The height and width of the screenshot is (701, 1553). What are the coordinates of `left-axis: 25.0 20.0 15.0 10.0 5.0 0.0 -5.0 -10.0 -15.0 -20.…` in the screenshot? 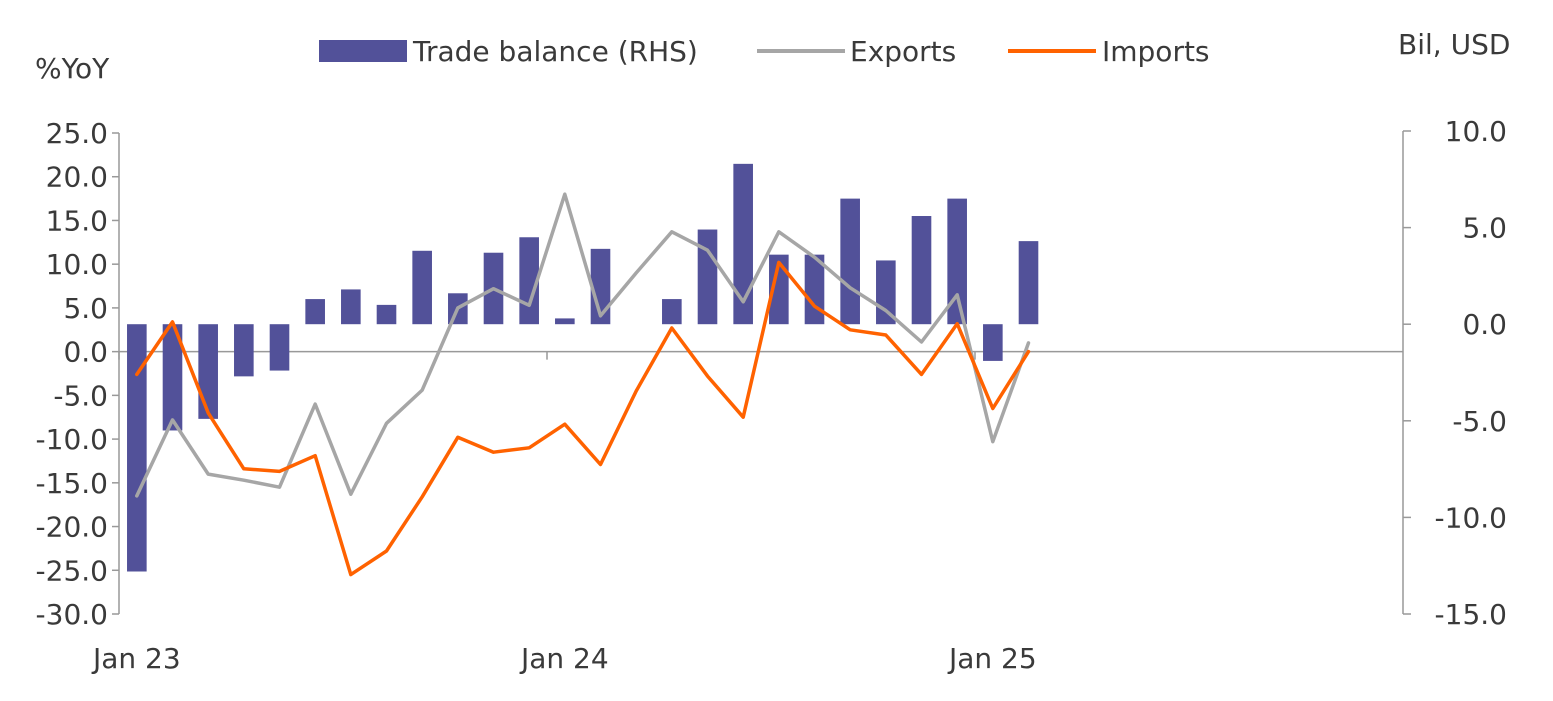 It's located at (78, 374).